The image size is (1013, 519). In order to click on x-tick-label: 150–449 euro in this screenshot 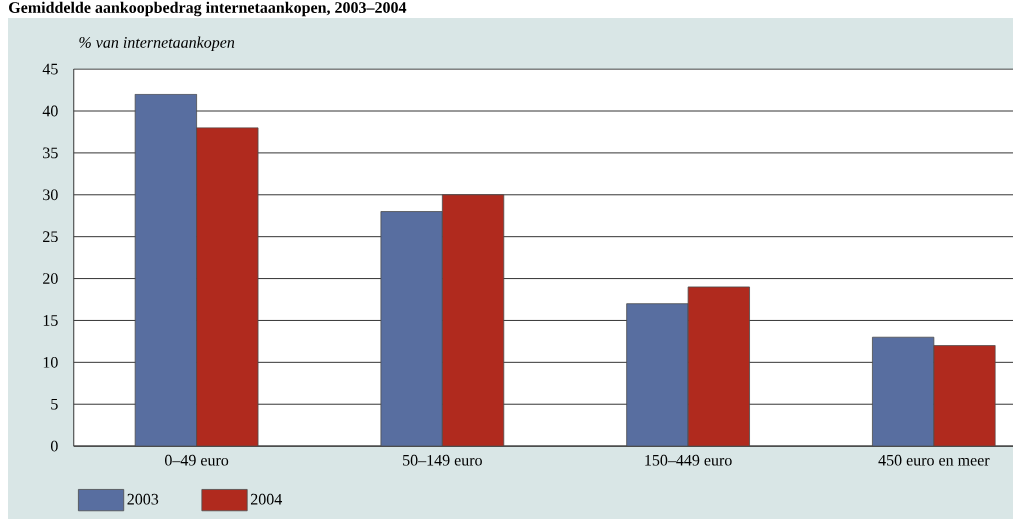, I will do `click(688, 460)`.